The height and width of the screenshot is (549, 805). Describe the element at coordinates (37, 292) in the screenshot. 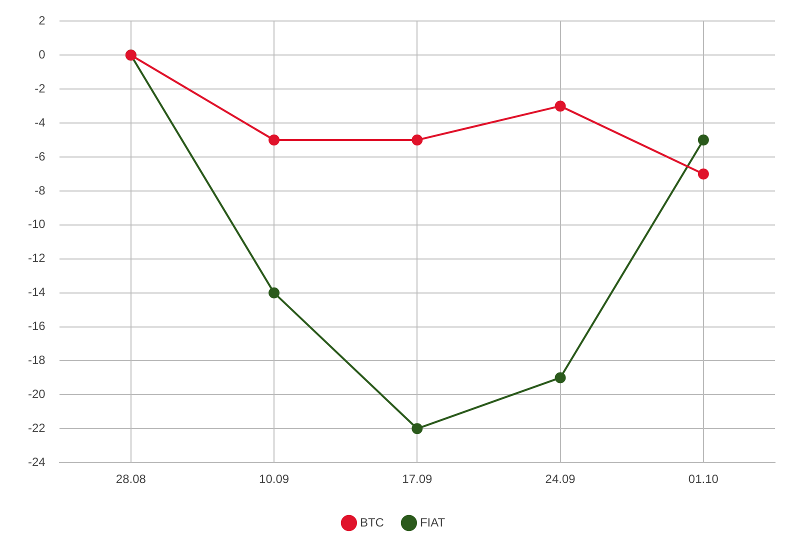

I see `y-tick-label: -14` at that location.